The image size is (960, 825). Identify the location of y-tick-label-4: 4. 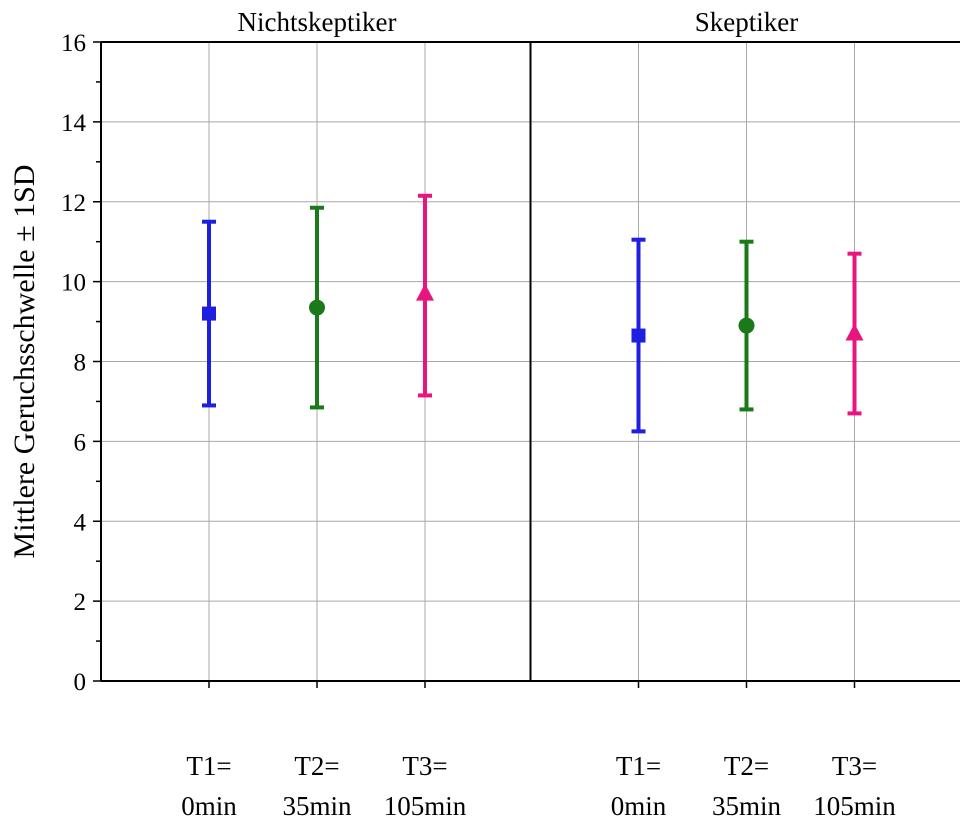
(80, 522).